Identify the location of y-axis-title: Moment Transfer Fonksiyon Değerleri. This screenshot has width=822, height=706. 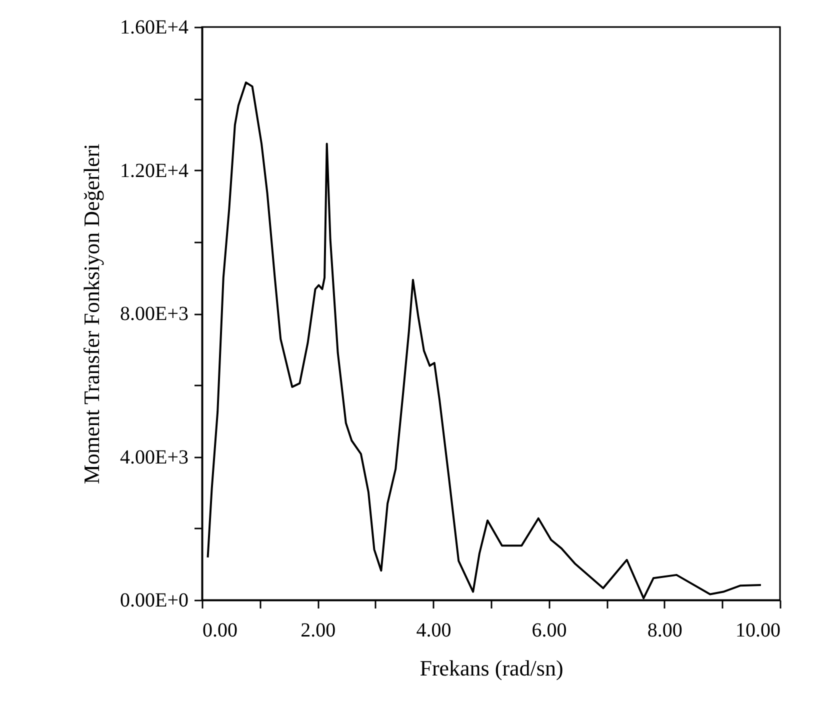
(91, 314).